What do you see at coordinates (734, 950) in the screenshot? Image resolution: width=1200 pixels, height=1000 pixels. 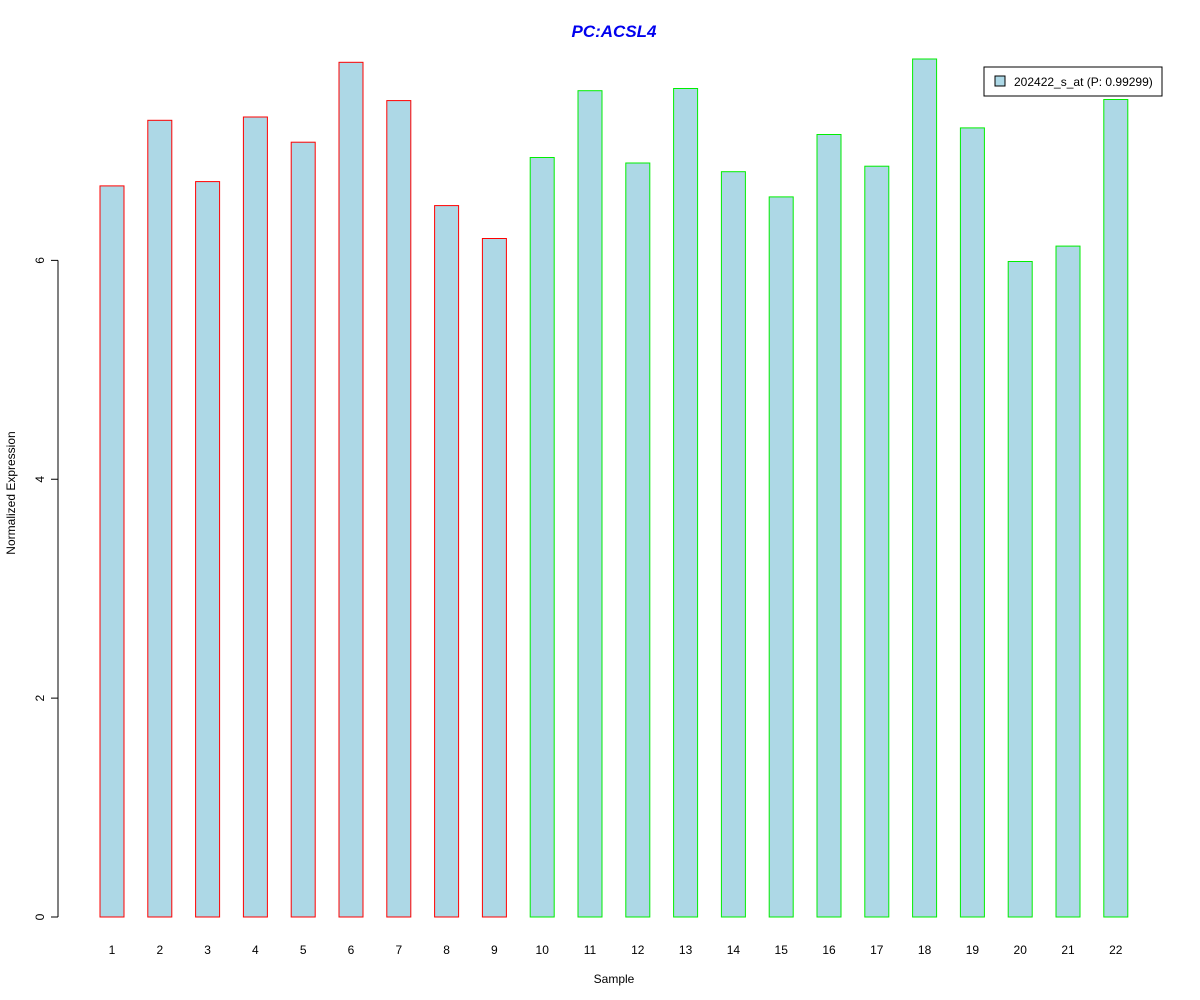 I see `x-tick-label: 14` at bounding box center [734, 950].